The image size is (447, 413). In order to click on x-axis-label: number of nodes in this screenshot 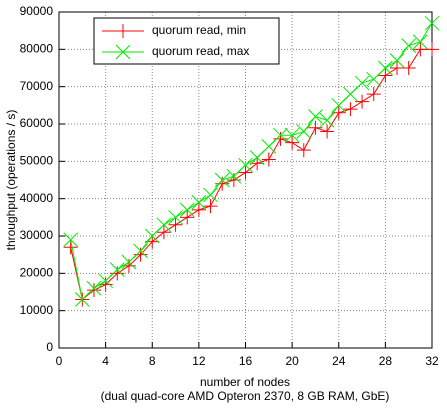, I will do `click(245, 382)`.